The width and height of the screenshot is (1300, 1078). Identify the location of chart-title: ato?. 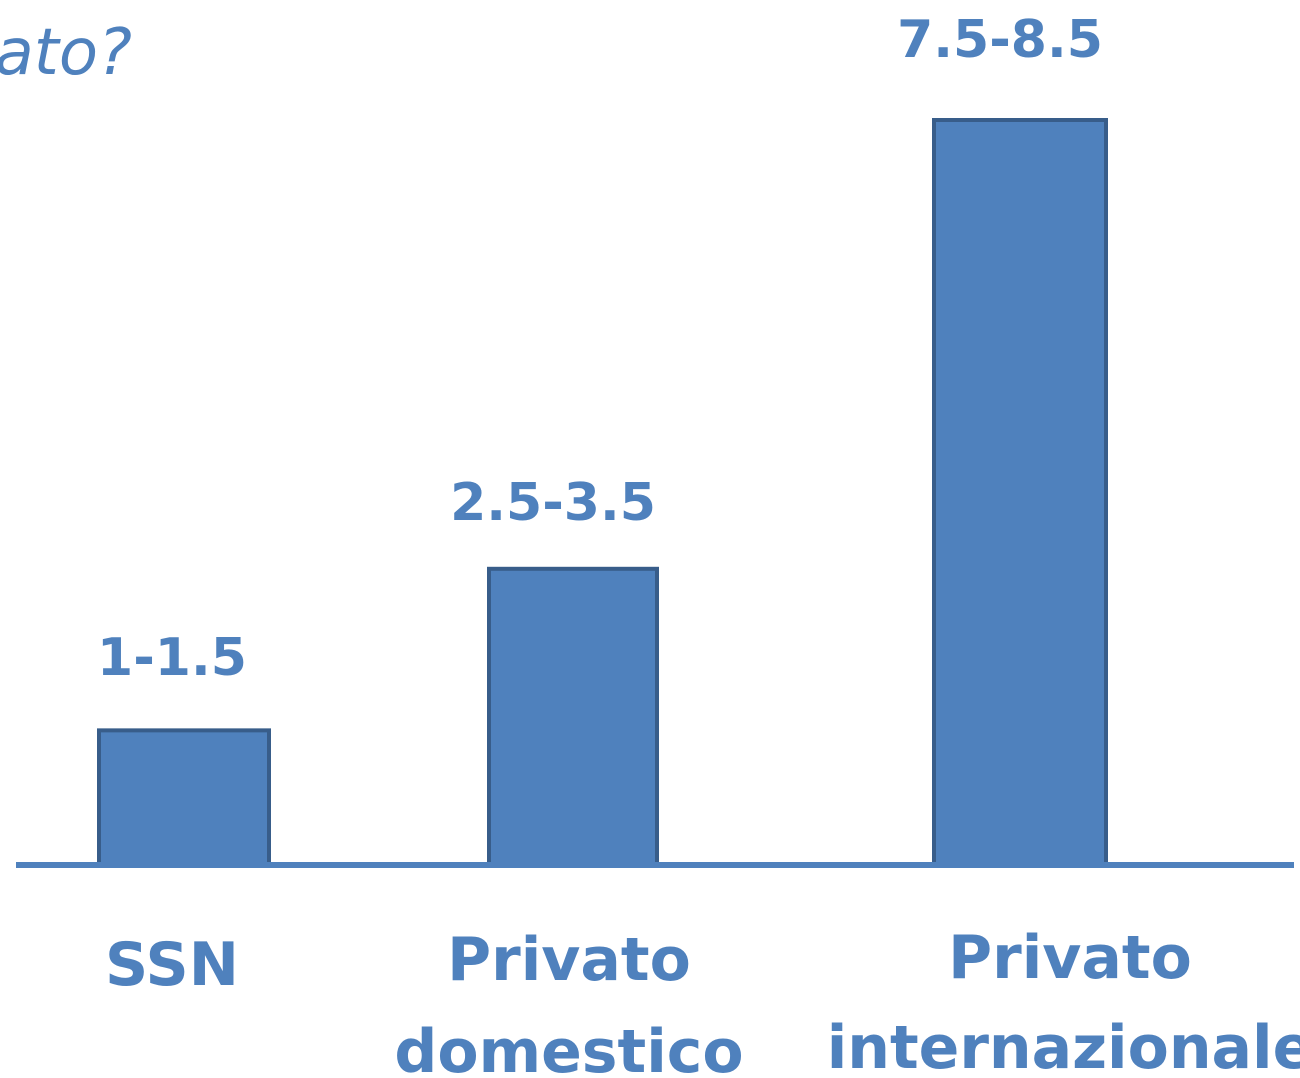
(66, 53).